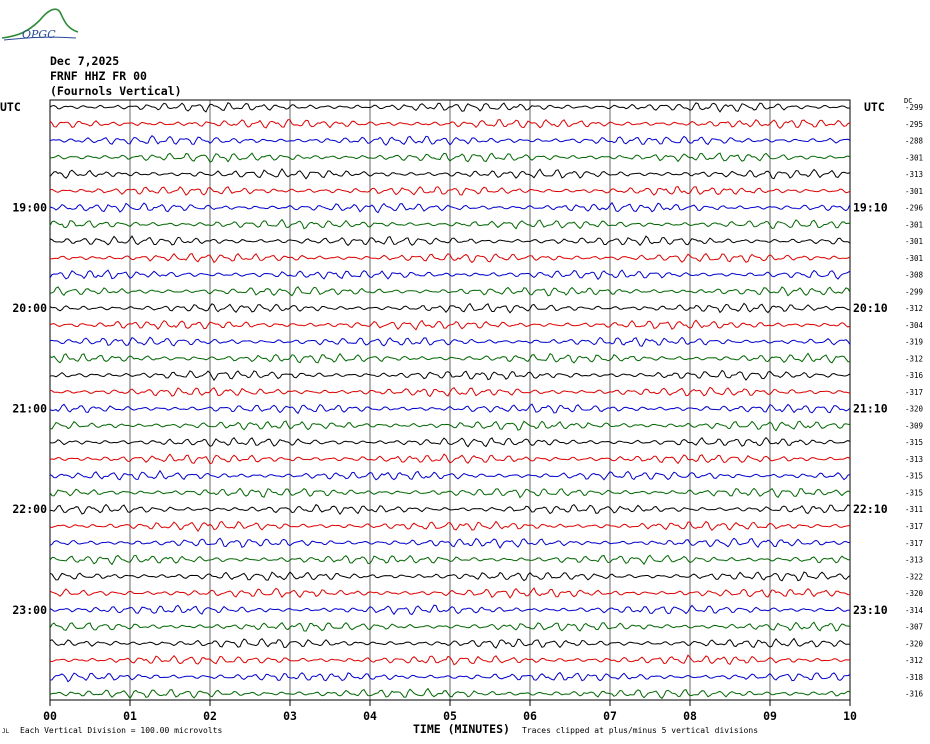 Image resolution: width=930 pixels, height=744 pixels. What do you see at coordinates (29, 610) in the screenshot?
I see `left-time-label: 23:00` at bounding box center [29, 610].